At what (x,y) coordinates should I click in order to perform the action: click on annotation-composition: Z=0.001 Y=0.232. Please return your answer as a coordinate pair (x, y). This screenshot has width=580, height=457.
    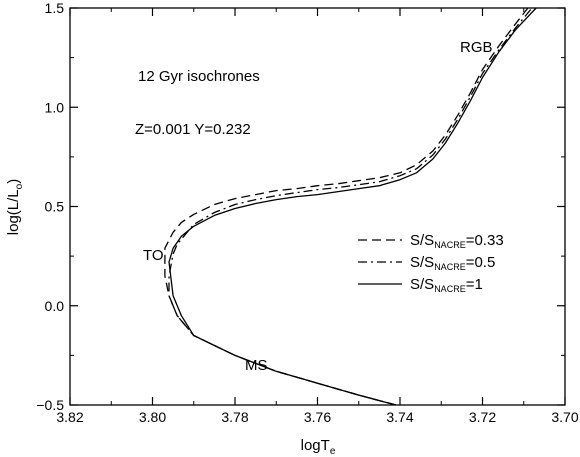
    Looking at the image, I should click on (193, 129).